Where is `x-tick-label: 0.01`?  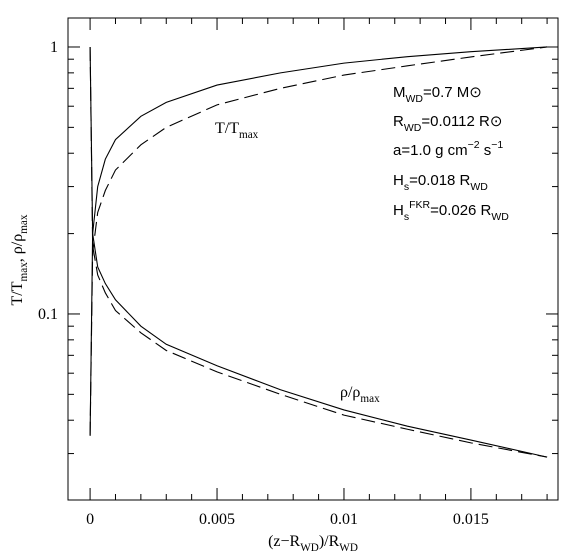 x-tick-label: 0.01 is located at coordinates (344, 519).